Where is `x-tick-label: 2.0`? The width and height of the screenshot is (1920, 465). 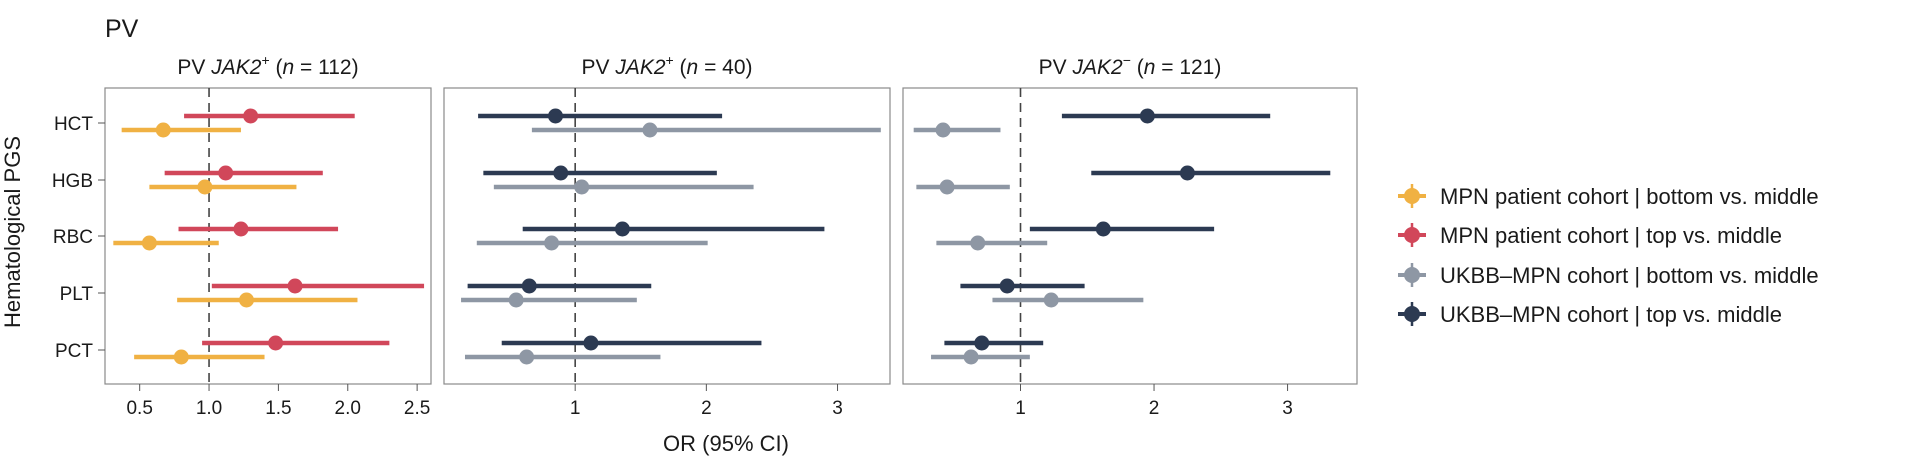
x-tick-label: 2.0 is located at coordinates (348, 408).